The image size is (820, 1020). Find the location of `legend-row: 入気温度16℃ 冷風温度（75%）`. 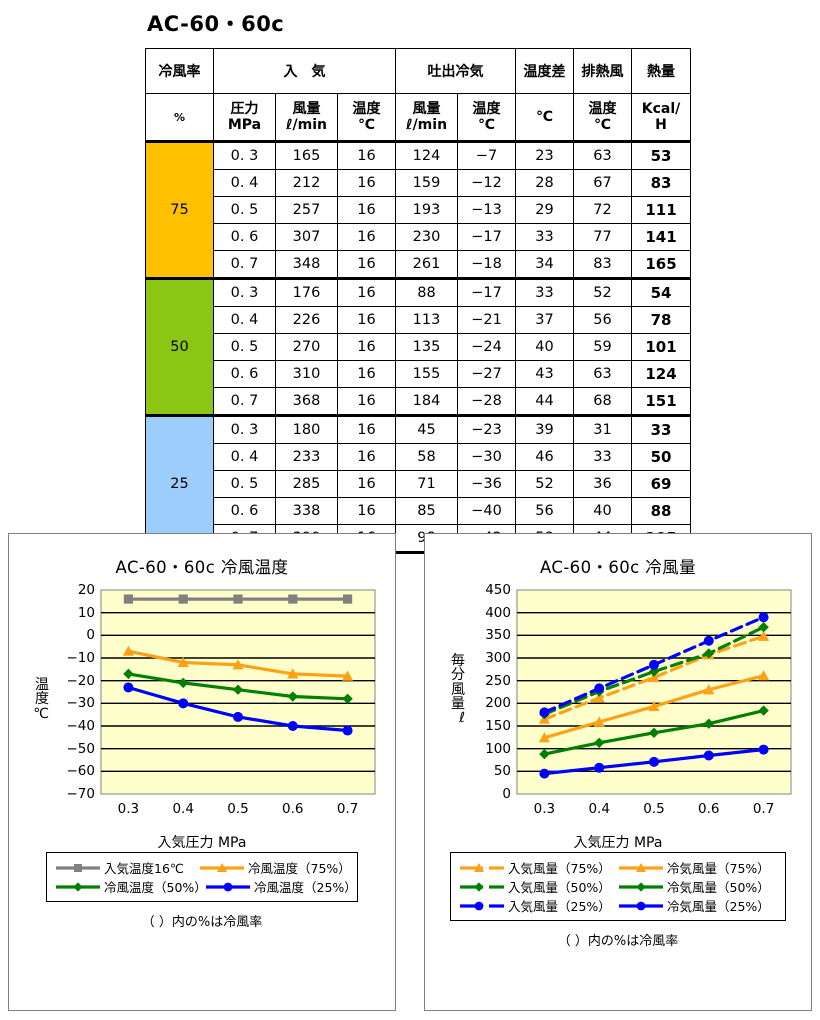

legend-row: 入気温度16℃ 冷風温度（75%） is located at coordinates (203, 867).